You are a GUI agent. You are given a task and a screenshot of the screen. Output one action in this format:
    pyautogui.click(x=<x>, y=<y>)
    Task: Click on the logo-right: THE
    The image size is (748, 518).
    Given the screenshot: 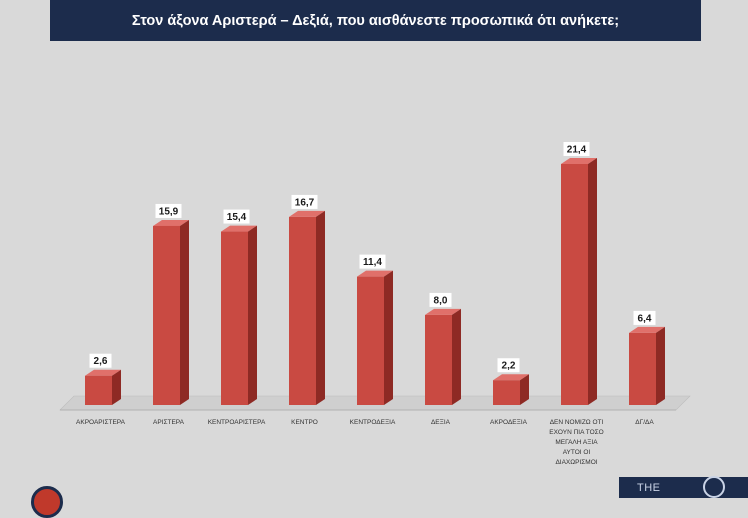 What is the action you would take?
    pyautogui.click(x=683, y=487)
    